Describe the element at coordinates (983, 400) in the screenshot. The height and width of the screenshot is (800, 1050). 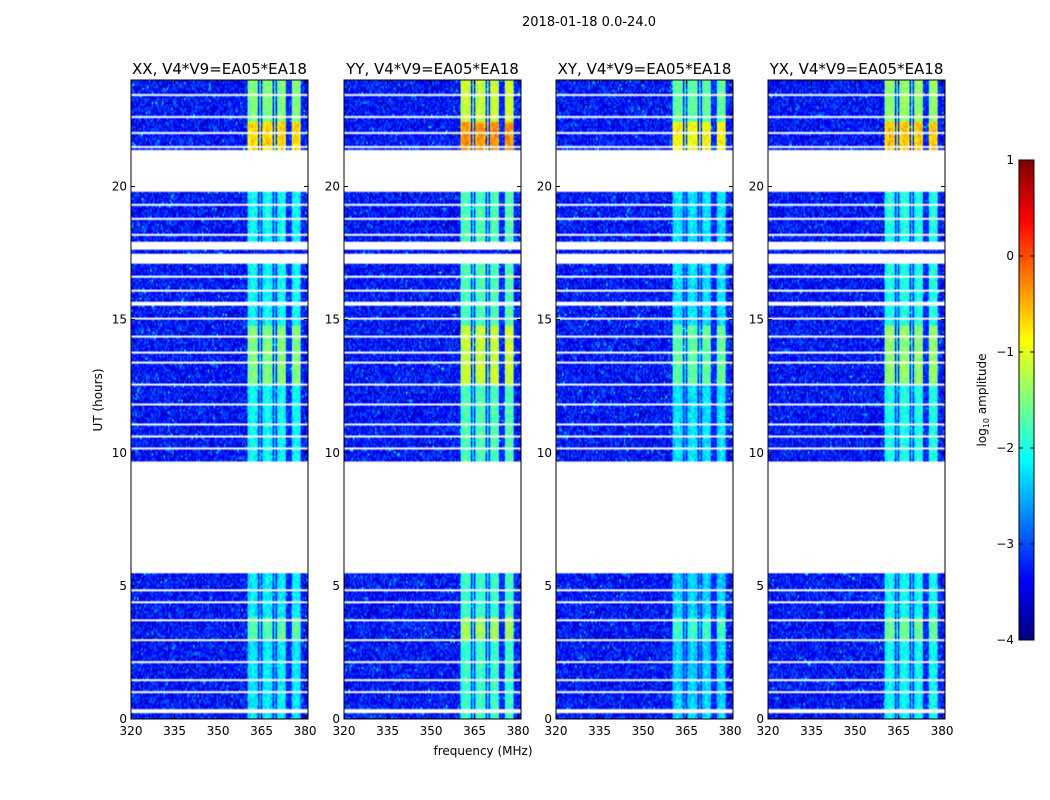
I see `colorbar-label: log10 amplitude` at that location.